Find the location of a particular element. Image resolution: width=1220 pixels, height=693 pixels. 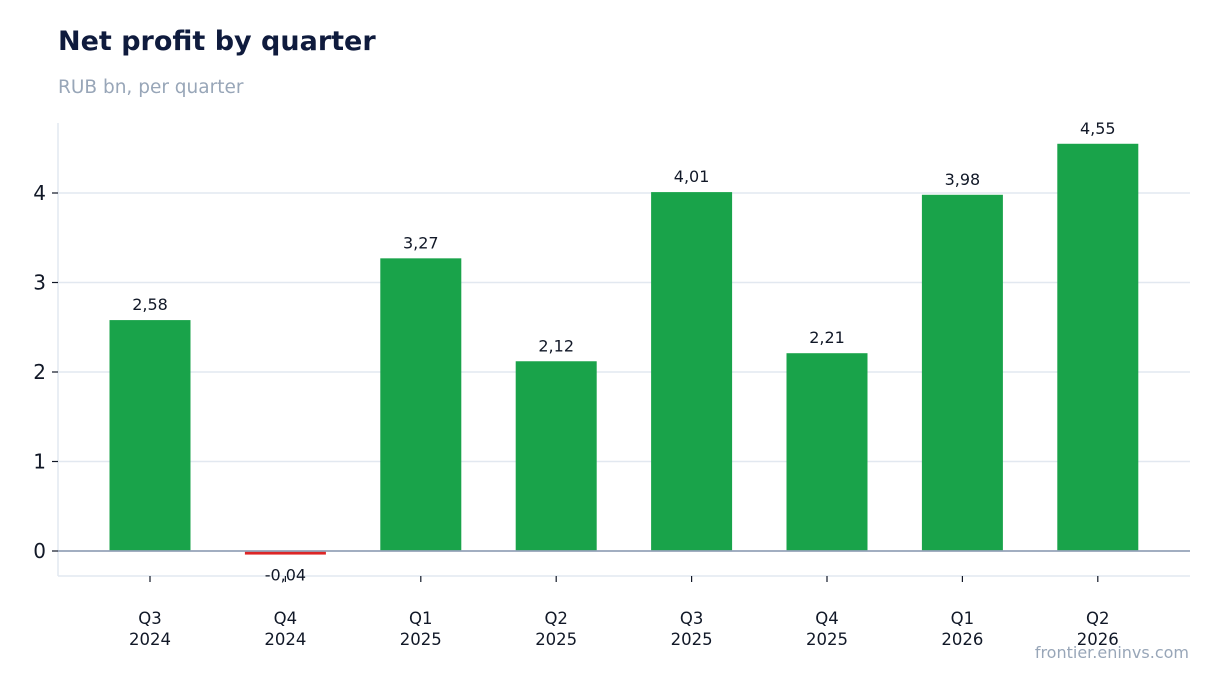

y-tick-label: 4 is located at coordinates (39, 193).